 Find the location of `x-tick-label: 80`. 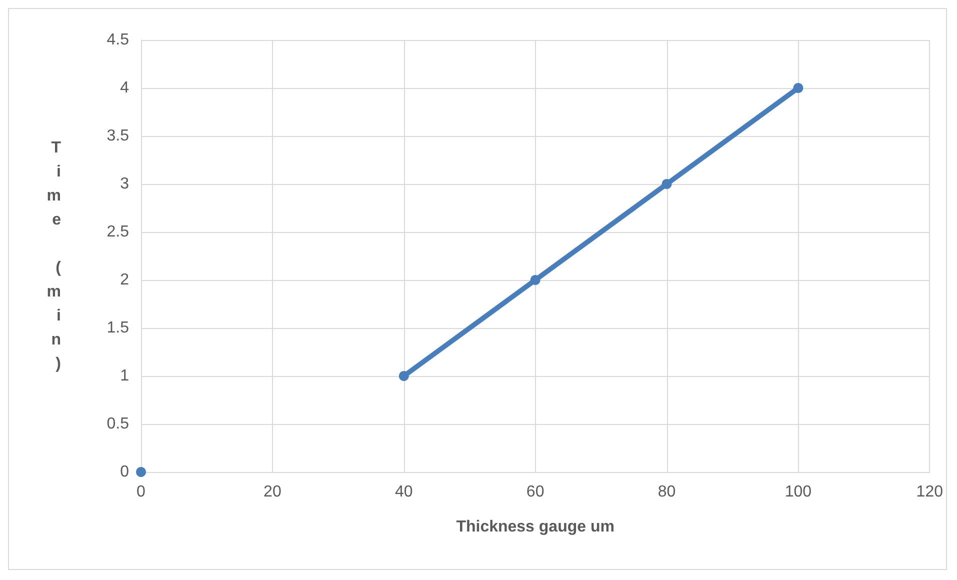

x-tick-label: 80 is located at coordinates (667, 492).